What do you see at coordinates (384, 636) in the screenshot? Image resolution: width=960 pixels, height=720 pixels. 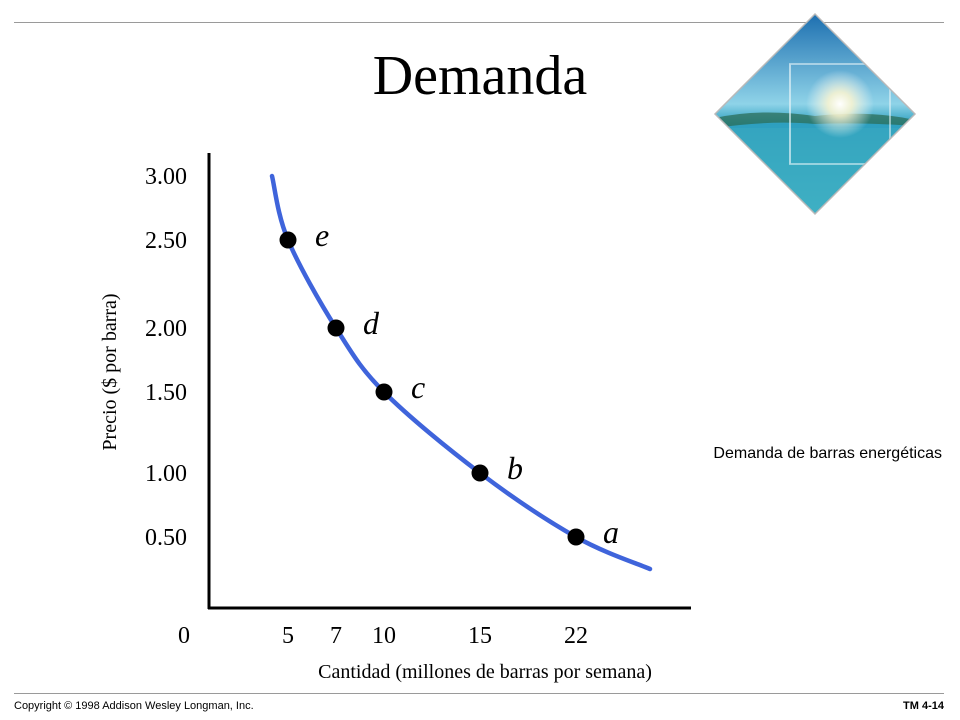 I see `x-tick-label: 10` at bounding box center [384, 636].